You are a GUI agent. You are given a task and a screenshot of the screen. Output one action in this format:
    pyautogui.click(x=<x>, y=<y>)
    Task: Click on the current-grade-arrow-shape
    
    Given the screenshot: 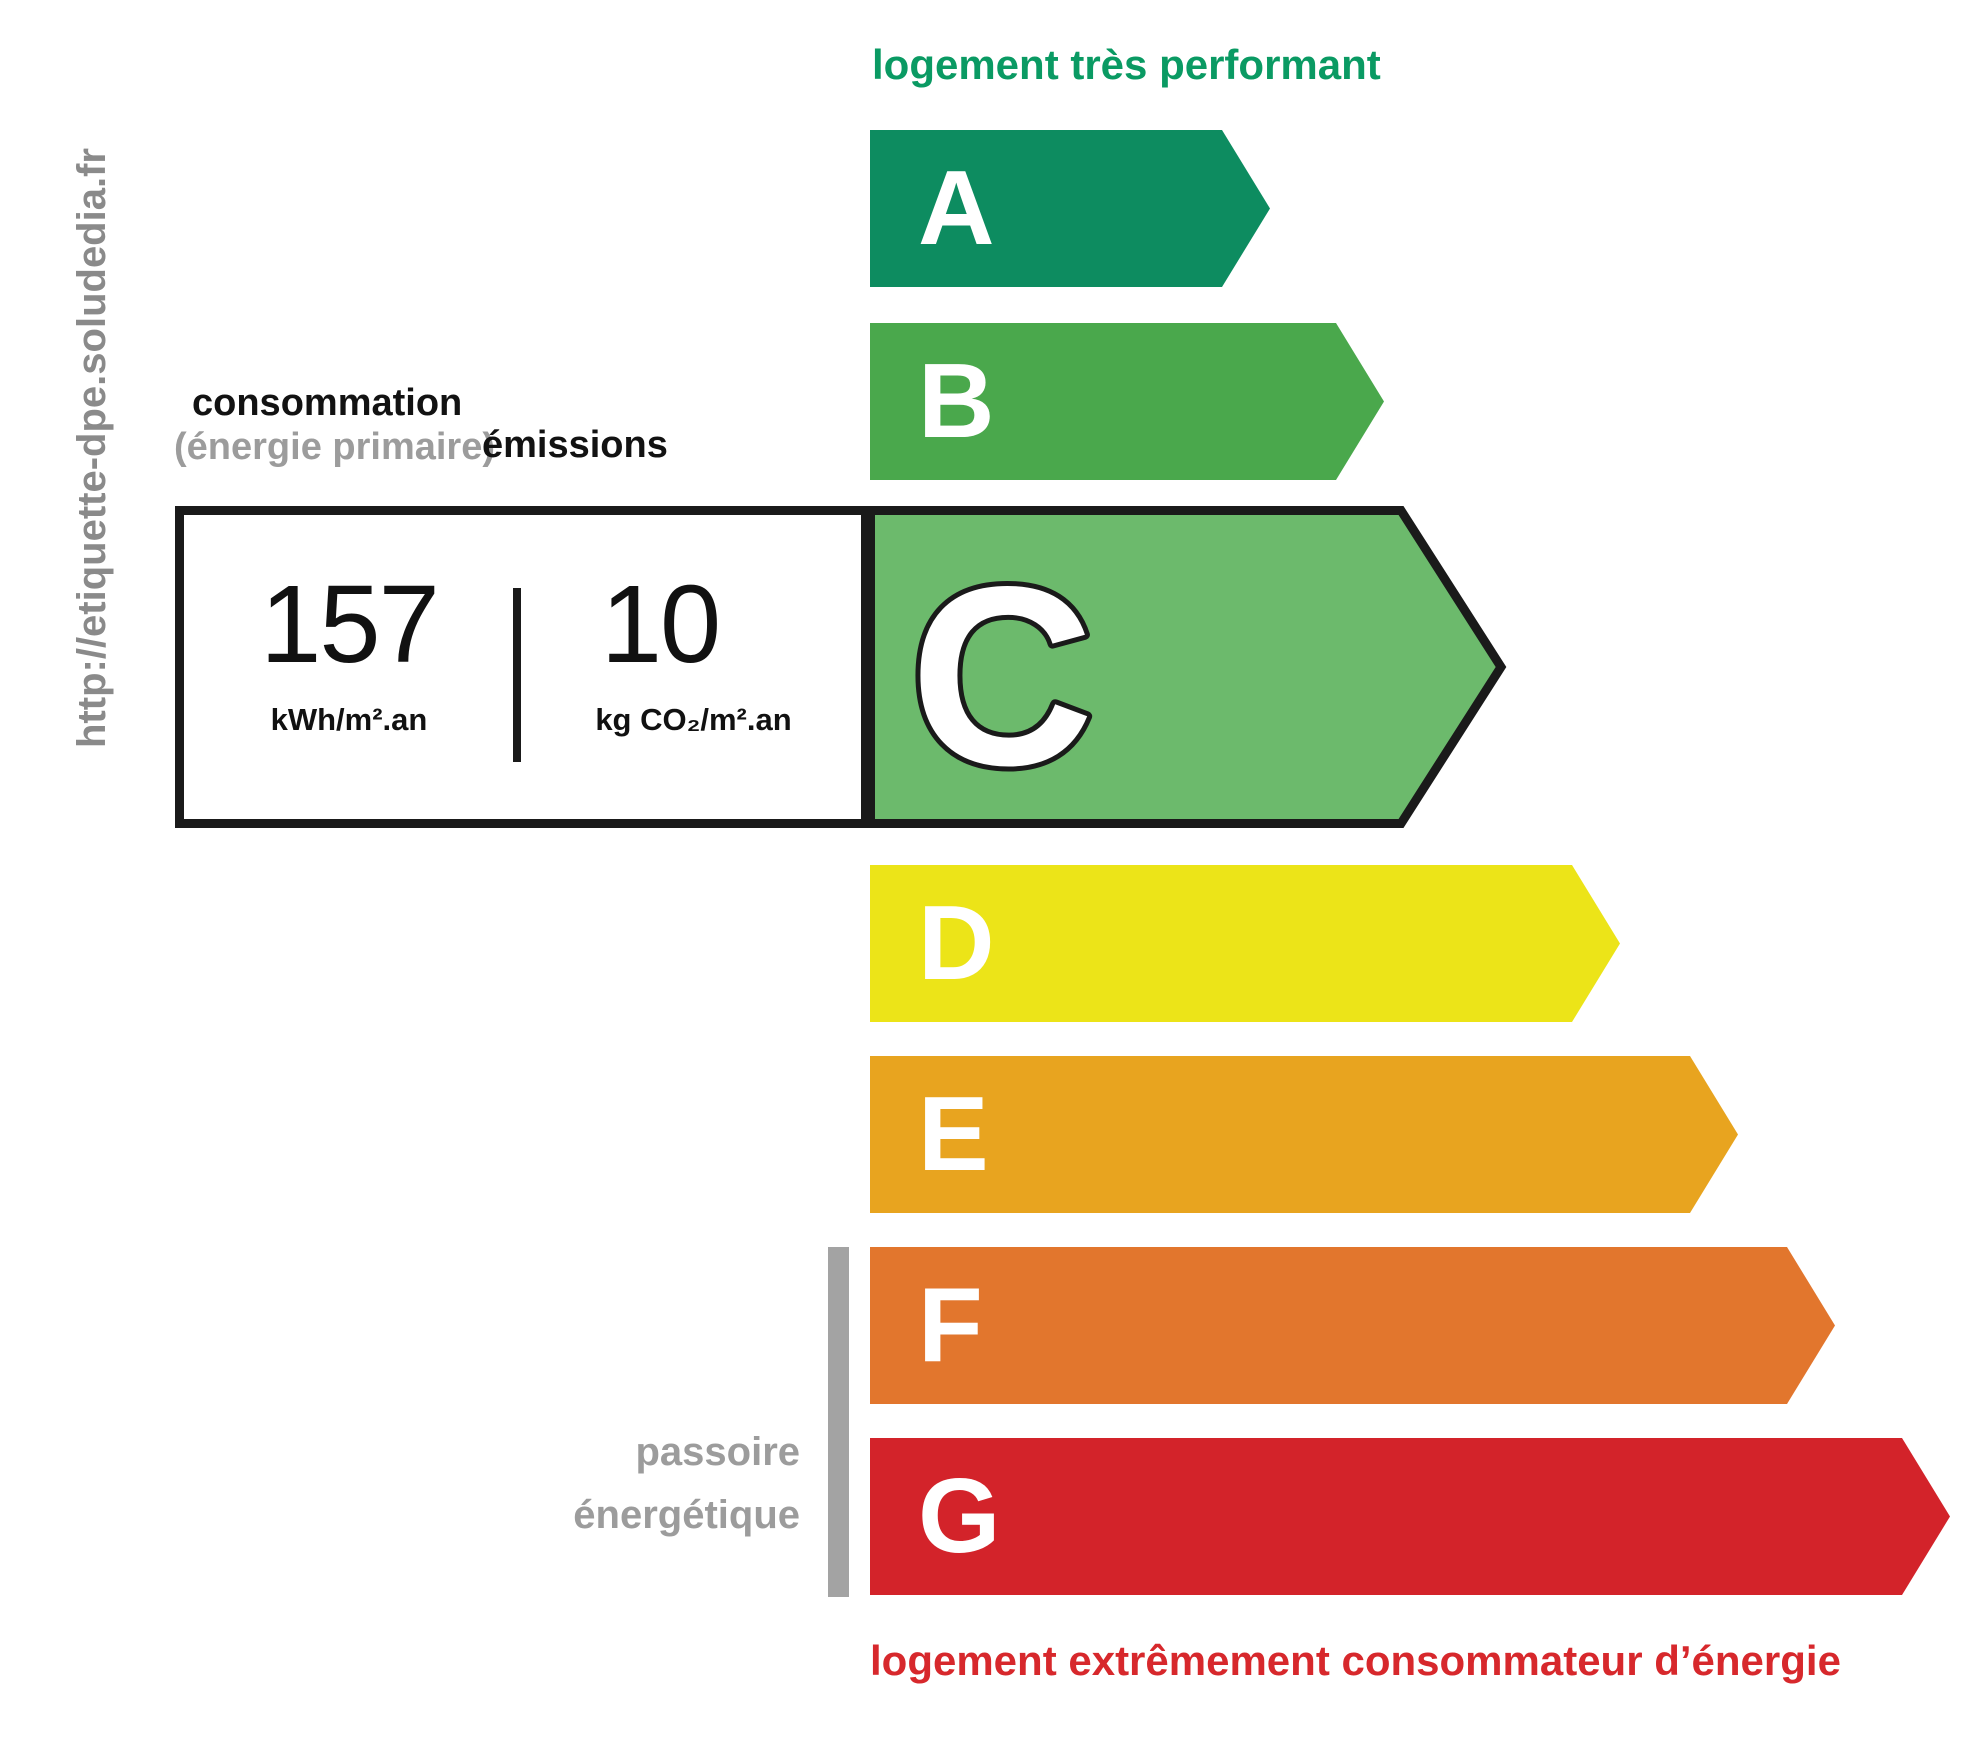 What is the action you would take?
    pyautogui.click(x=1186, y=667)
    